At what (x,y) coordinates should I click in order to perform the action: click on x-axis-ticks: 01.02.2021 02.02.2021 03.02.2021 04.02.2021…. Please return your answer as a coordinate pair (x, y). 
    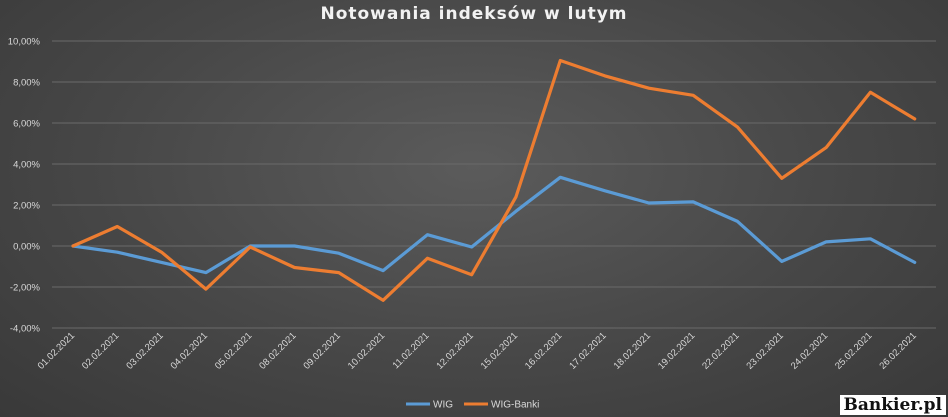
    Looking at the image, I should click on (477, 350).